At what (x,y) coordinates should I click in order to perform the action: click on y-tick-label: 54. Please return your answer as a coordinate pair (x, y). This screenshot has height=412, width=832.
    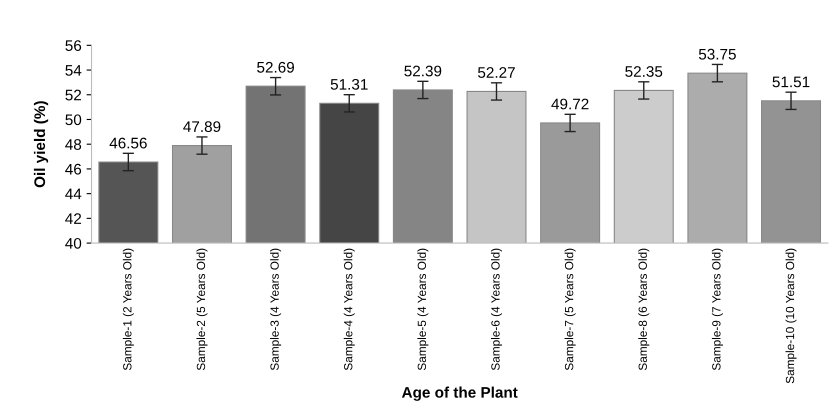
    Looking at the image, I should click on (73, 70).